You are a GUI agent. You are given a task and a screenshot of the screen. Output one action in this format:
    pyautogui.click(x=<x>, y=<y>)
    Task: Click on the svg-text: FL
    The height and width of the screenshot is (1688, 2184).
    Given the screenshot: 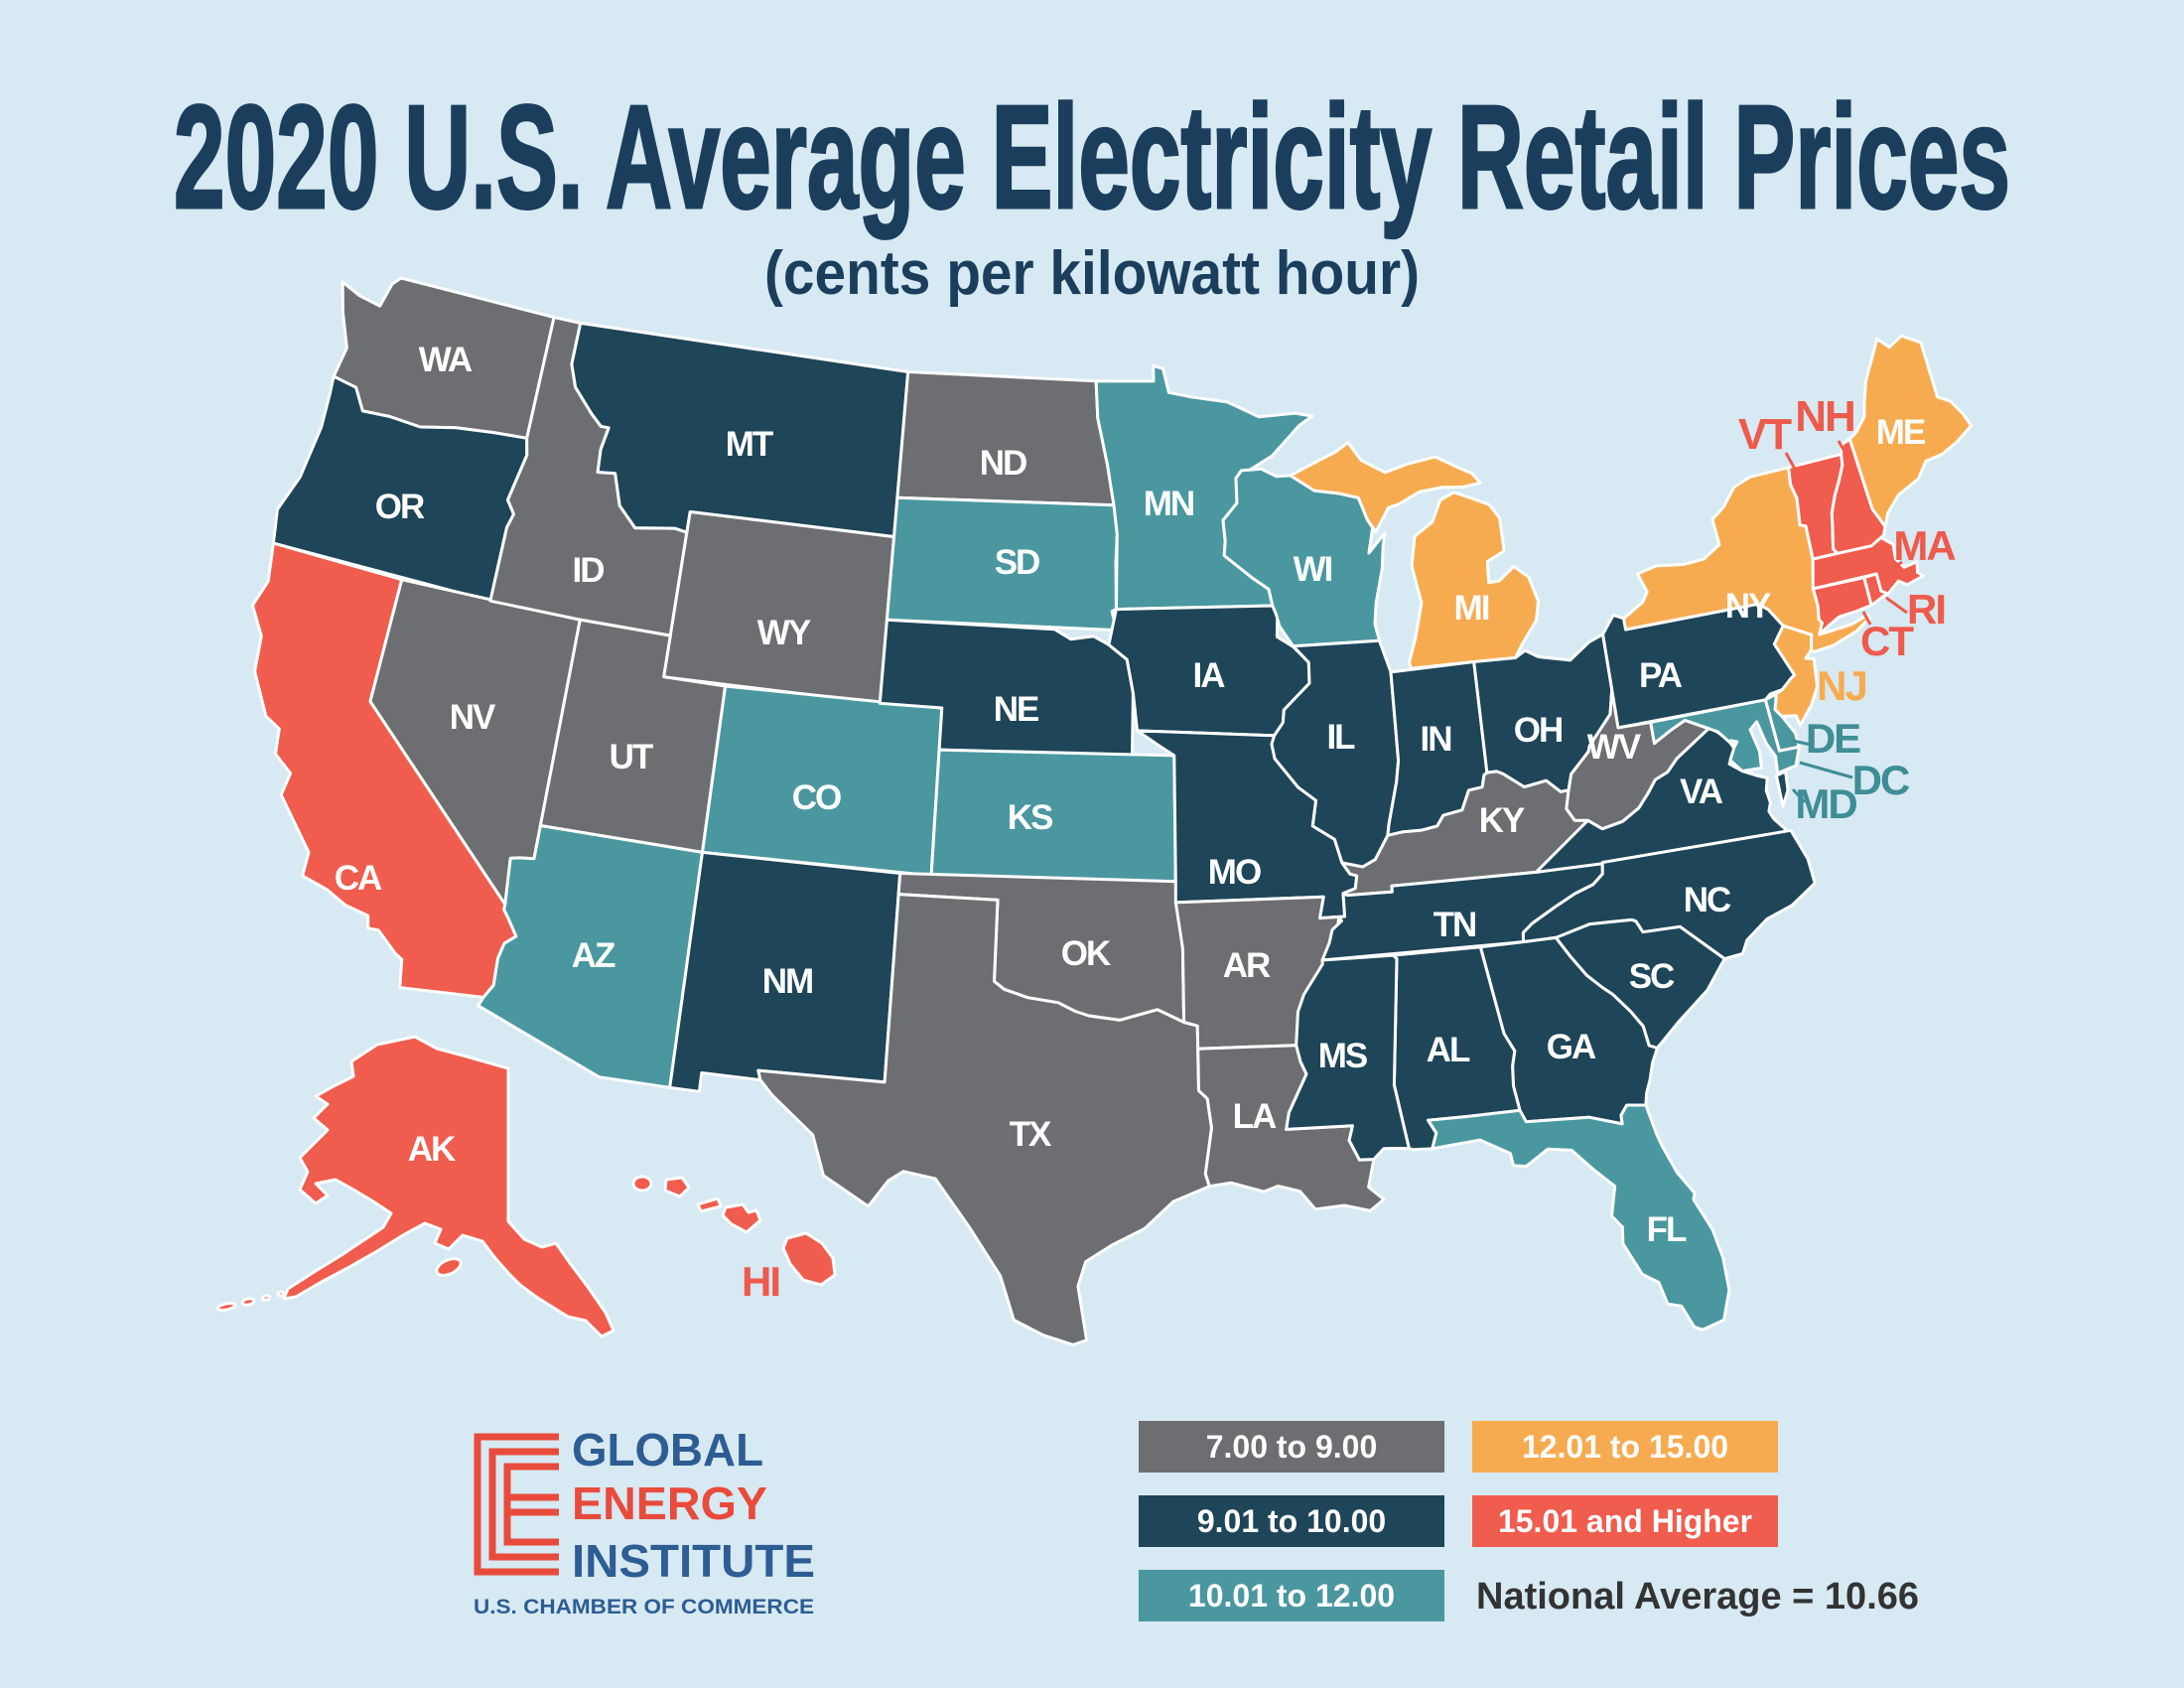 What is the action you would take?
    pyautogui.click(x=1667, y=1229)
    